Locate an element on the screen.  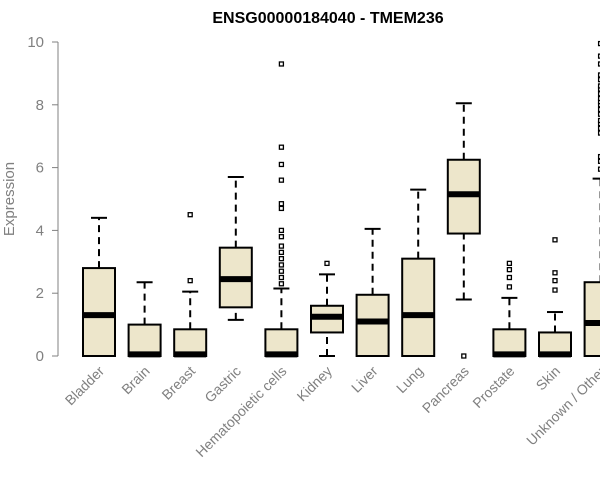
y-tick-label: 6 is located at coordinates (40, 168).